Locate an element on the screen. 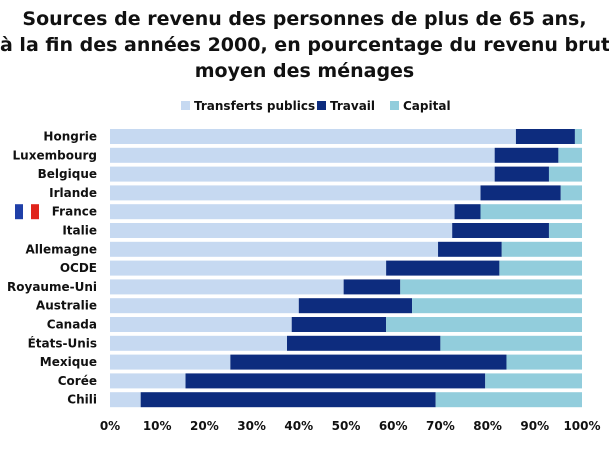 The height and width of the screenshot is (451, 609). category-label: France is located at coordinates (74, 212).